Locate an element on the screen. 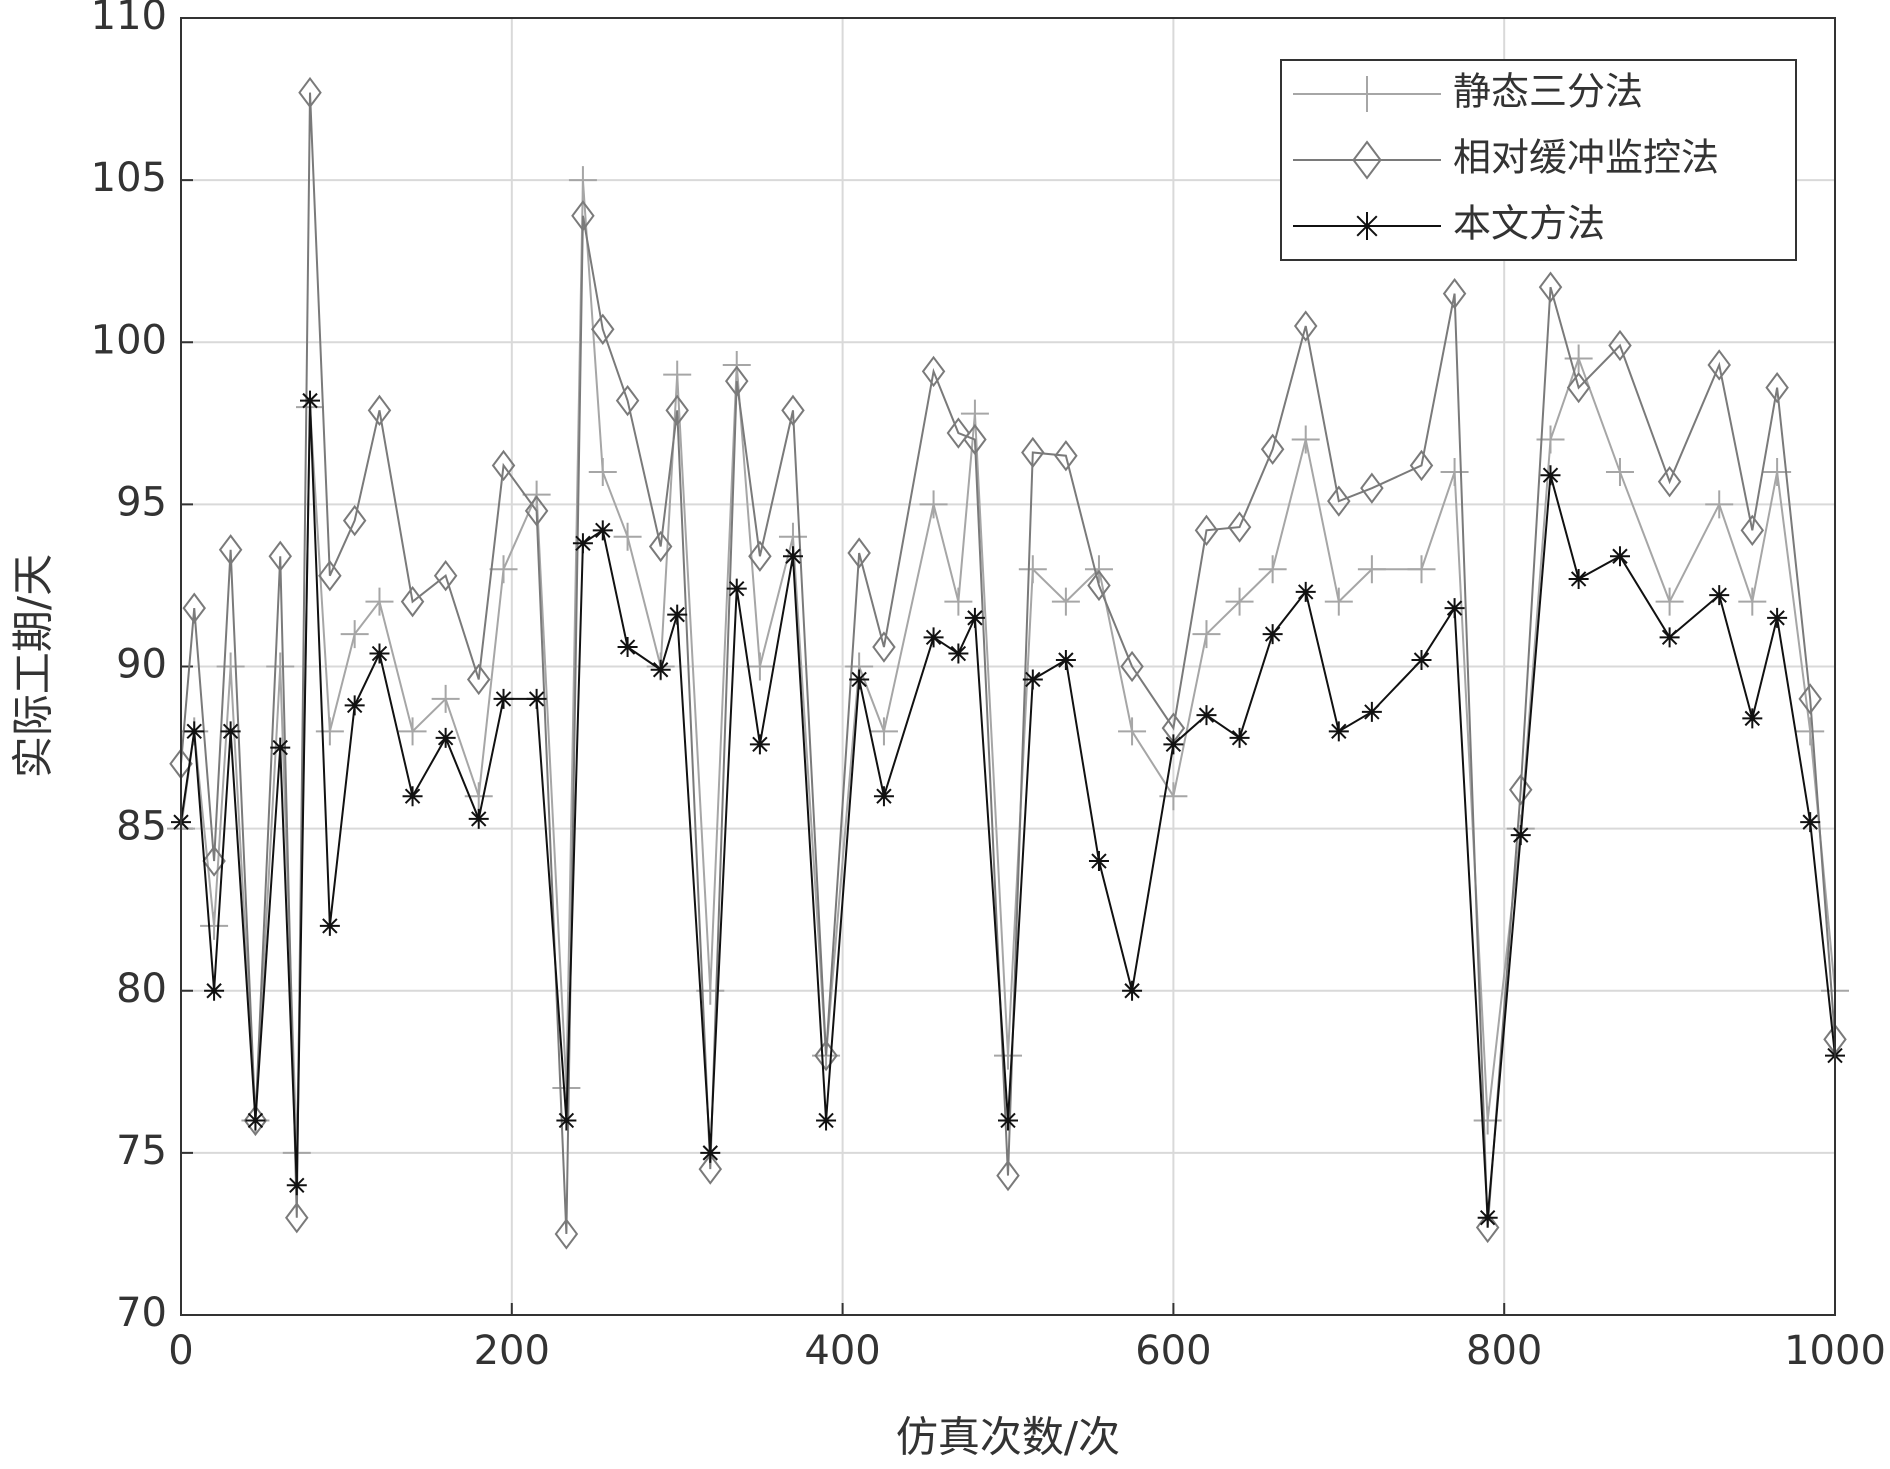  y-tick-label: 105 is located at coordinates (129, 178).